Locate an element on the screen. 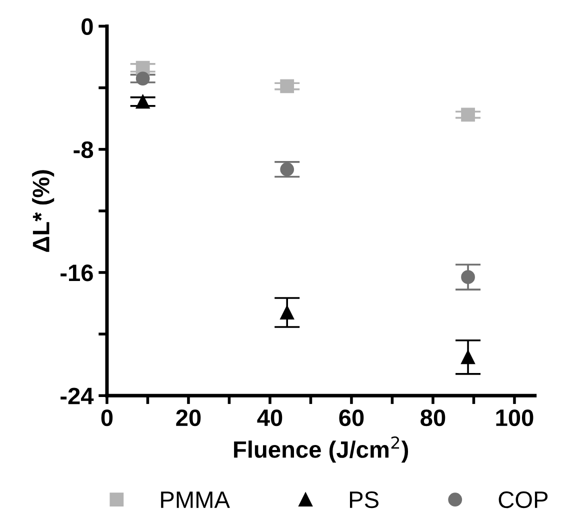 This screenshot has height=524, width=563. x-tick-label: 80 is located at coordinates (433, 417).